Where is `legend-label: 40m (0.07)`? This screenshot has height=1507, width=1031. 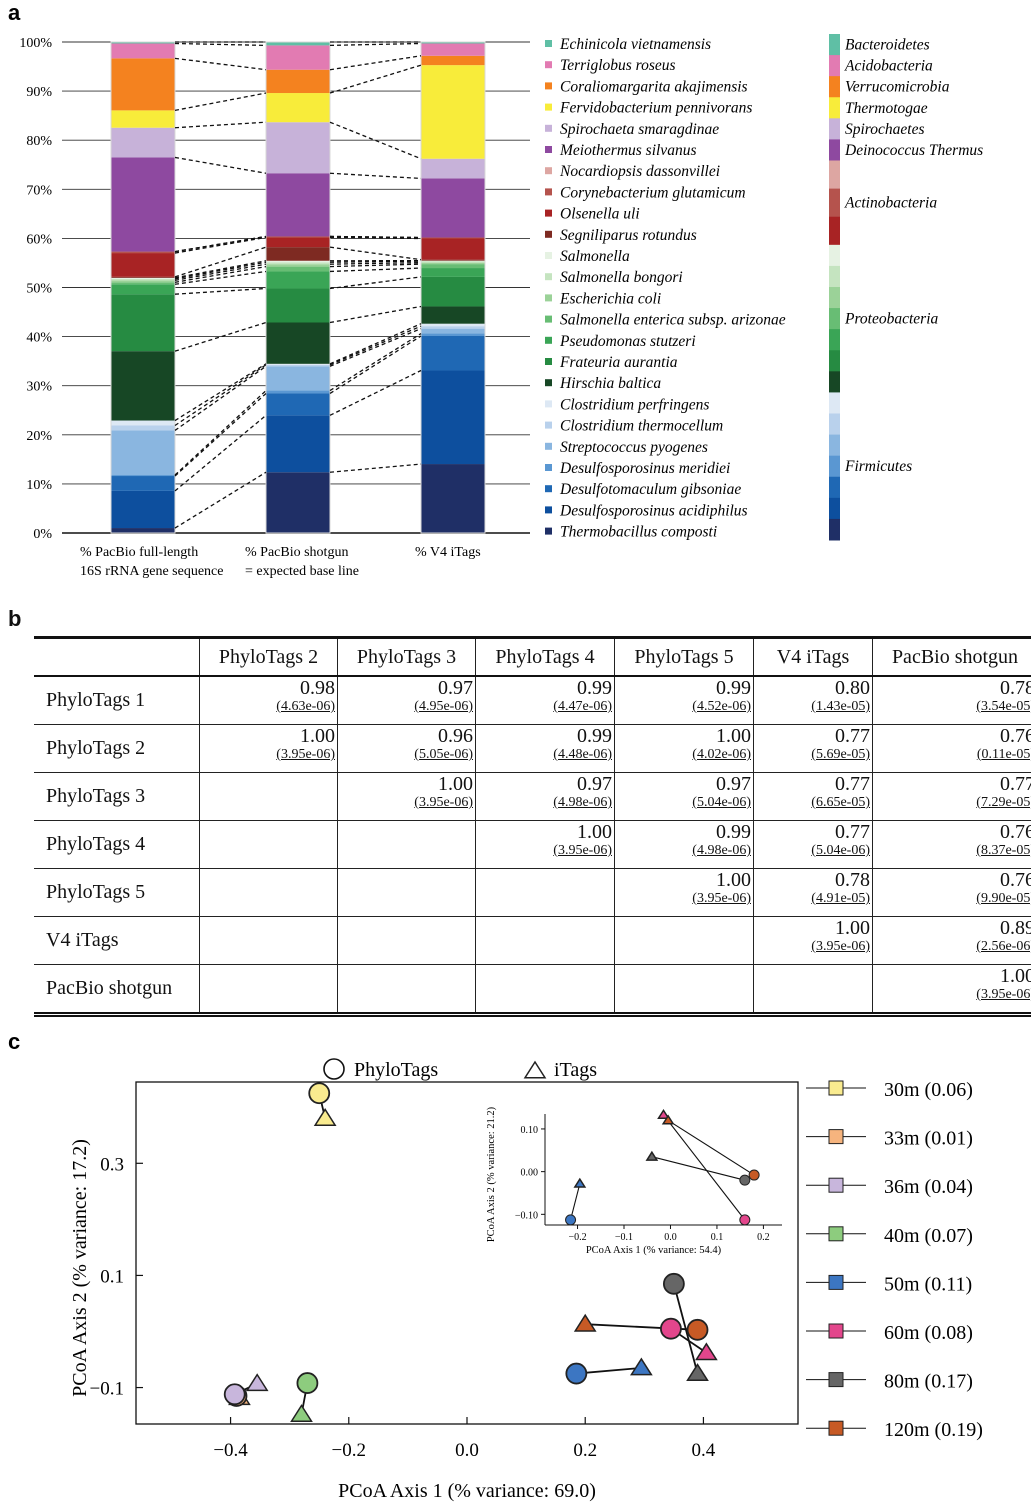
legend-label: 40m (0.07) is located at coordinates (928, 1236).